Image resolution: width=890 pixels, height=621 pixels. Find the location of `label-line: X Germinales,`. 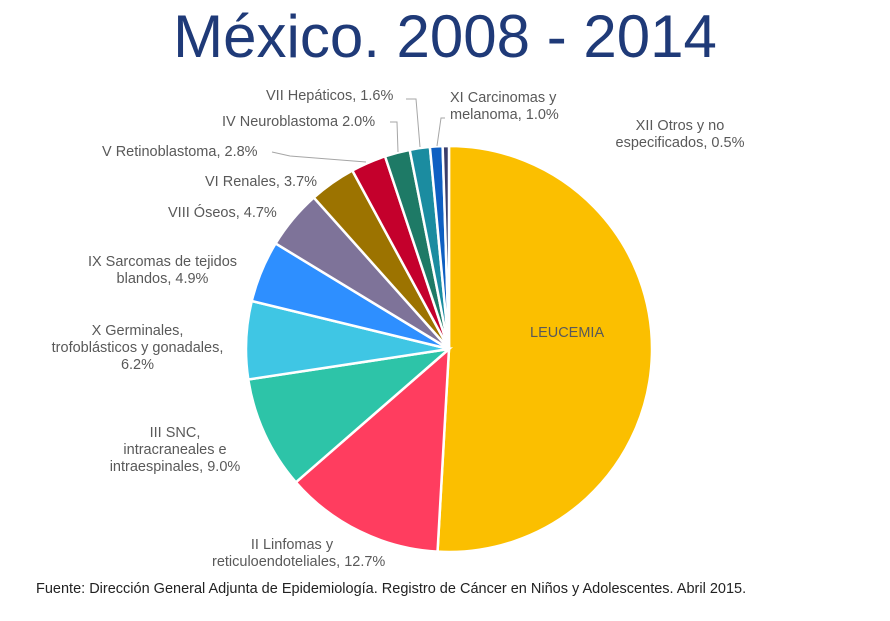

label-line: X Germinales, is located at coordinates (137, 331).